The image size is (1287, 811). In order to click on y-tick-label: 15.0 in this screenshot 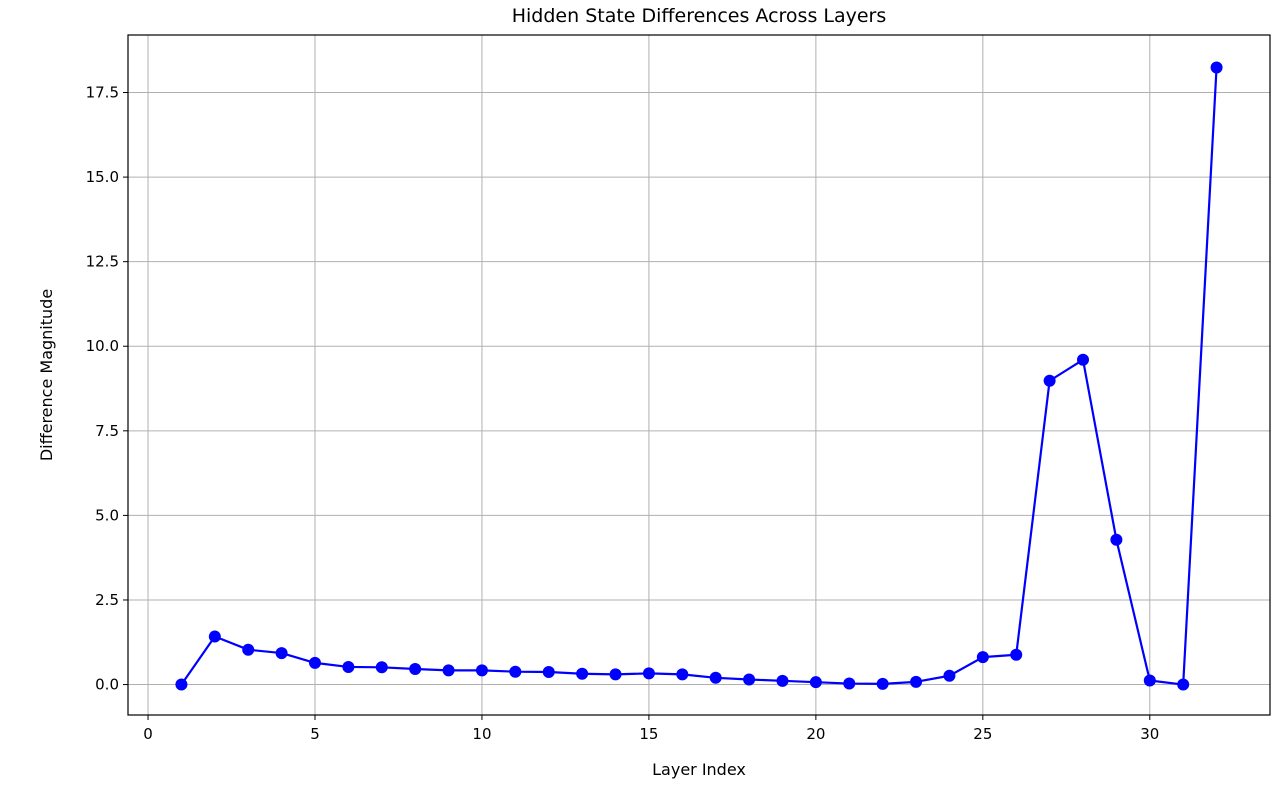, I will do `click(102, 177)`.